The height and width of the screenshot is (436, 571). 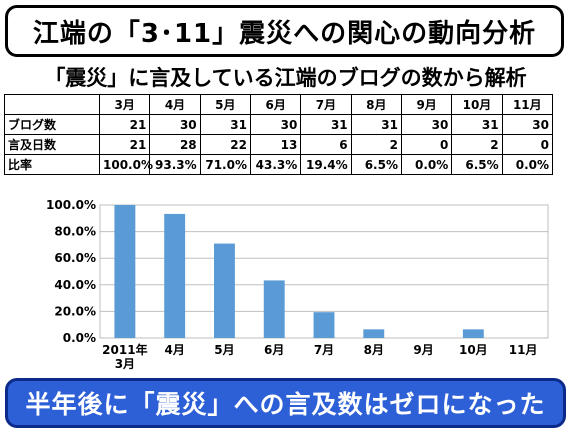 I want to click on x-tick-label: 6月, so click(x=274, y=350).